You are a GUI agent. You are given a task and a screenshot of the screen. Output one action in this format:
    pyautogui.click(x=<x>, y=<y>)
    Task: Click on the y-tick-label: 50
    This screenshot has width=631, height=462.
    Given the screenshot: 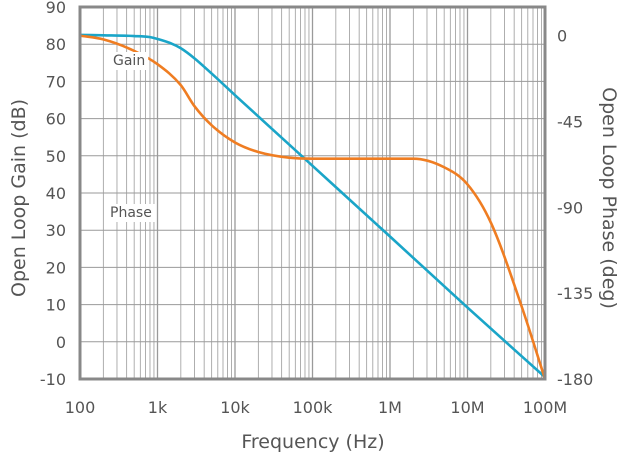 What is the action you would take?
    pyautogui.click(x=56, y=156)
    